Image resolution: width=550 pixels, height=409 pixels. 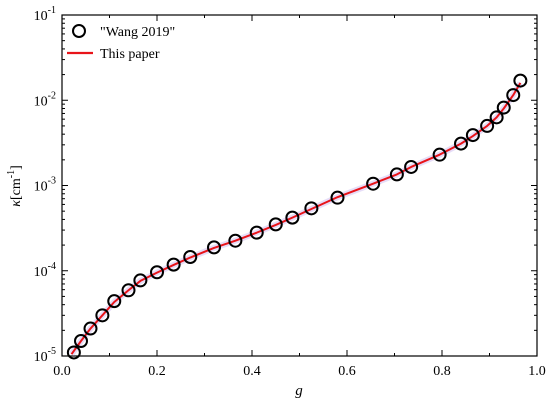 What do you see at coordinates (130, 54) in the screenshot?
I see `legend-label-this-paper: This paper` at bounding box center [130, 54].